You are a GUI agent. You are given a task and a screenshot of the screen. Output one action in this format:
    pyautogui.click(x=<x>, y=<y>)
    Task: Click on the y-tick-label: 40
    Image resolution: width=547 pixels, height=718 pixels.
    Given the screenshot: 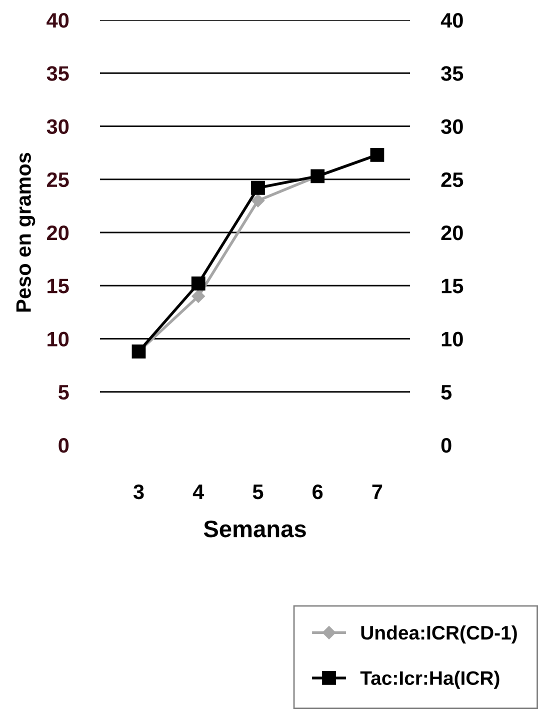 What is the action you would take?
    pyautogui.click(x=57, y=20)
    